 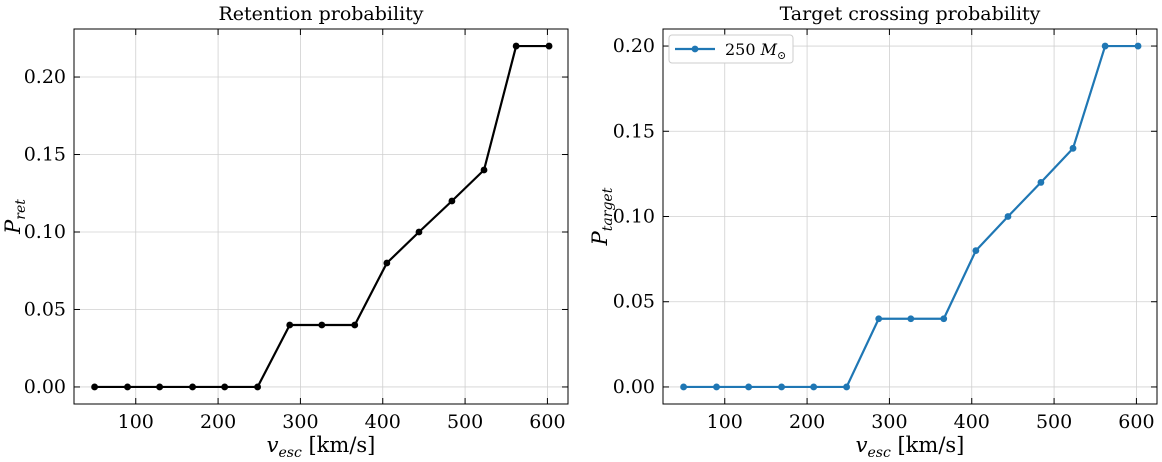 What do you see at coordinates (769, 49) in the screenshot?
I see `legend-unit-var: M` at bounding box center [769, 49].